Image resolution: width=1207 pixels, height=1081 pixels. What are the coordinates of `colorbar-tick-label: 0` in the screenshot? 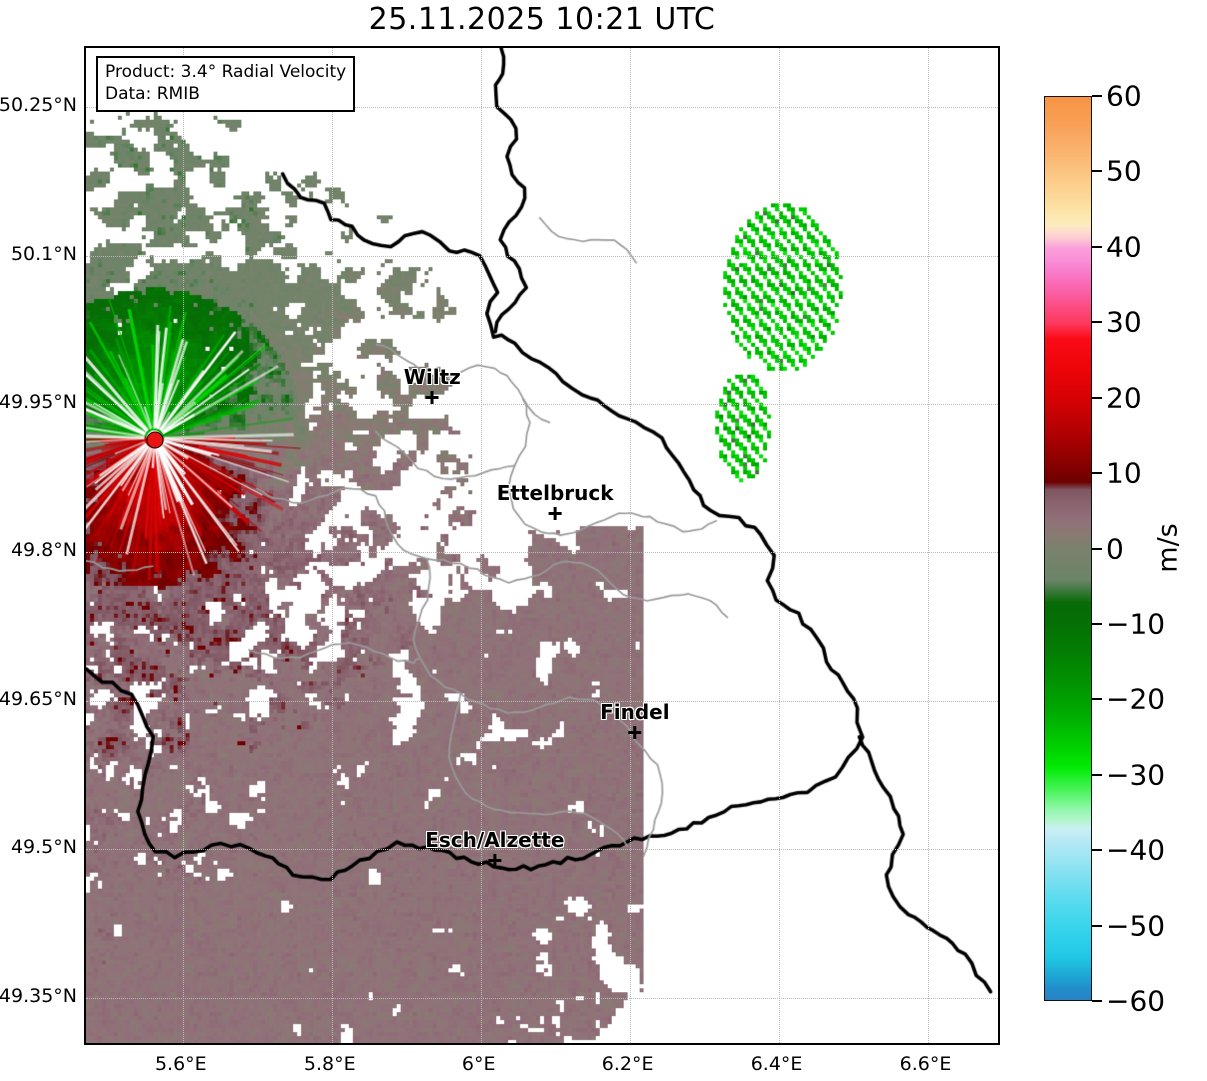 It's located at (1115, 548).